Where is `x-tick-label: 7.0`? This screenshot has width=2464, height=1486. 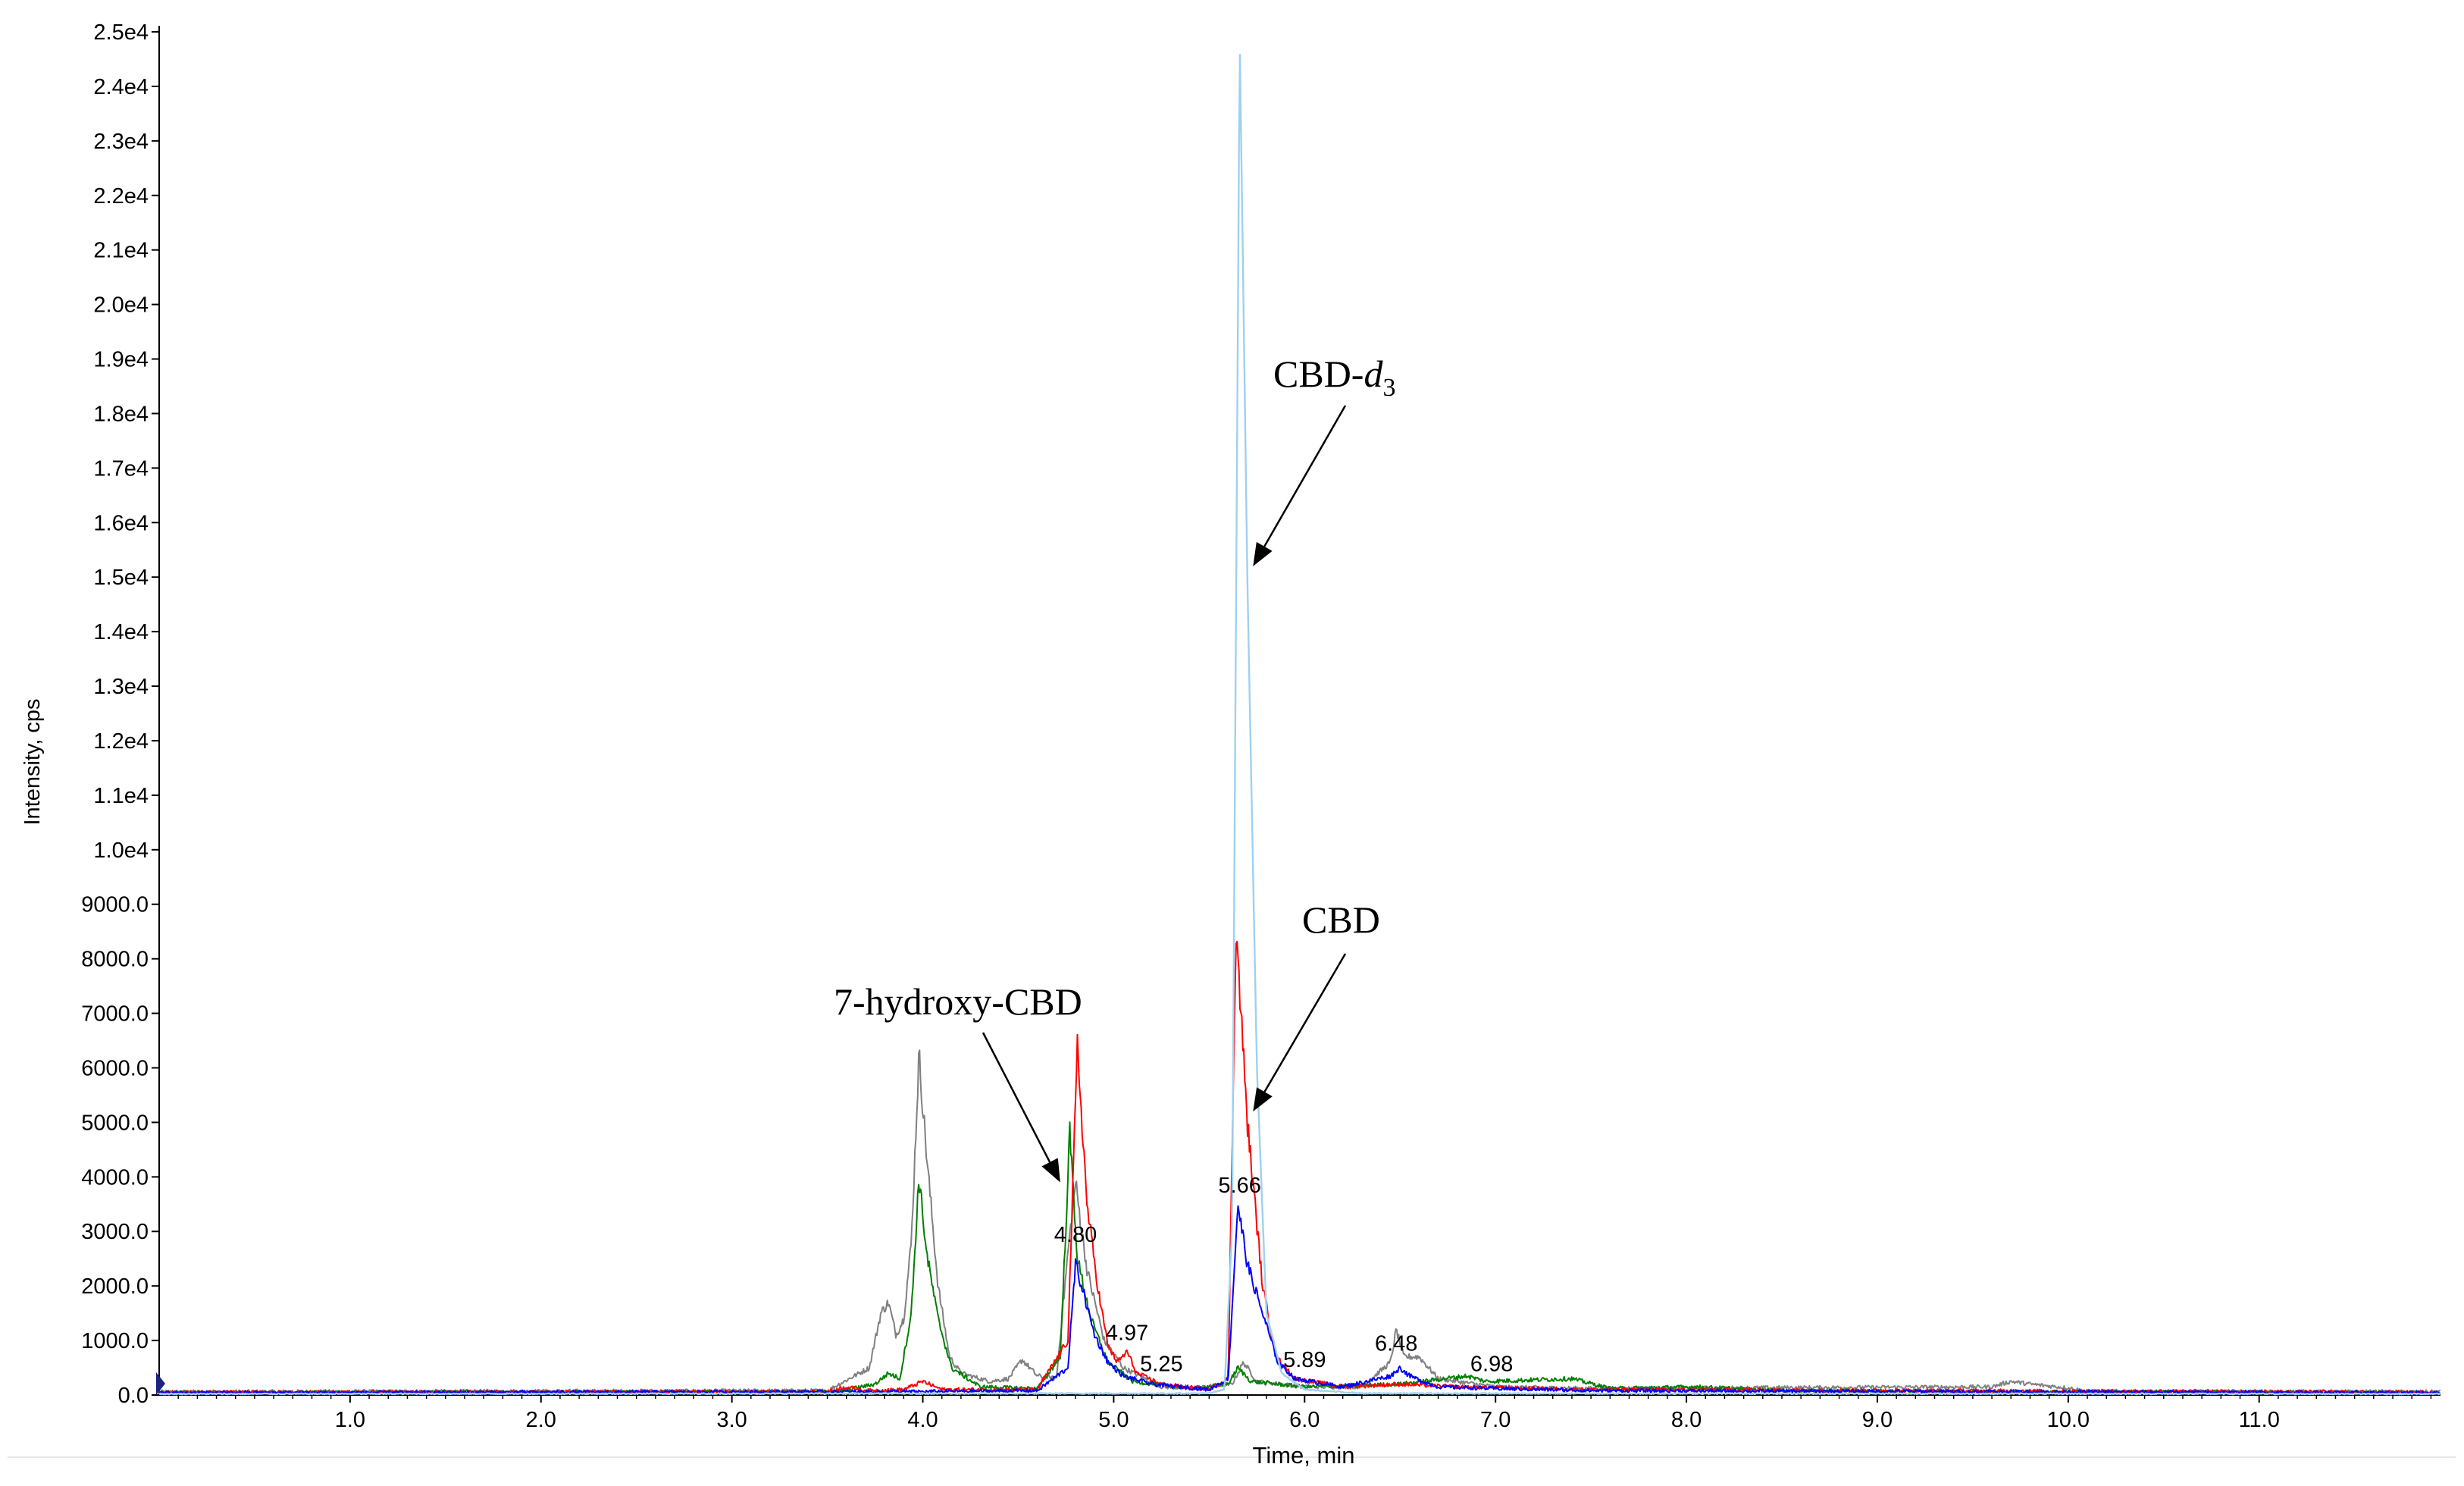 x-tick-label: 7.0 is located at coordinates (1495, 1420).